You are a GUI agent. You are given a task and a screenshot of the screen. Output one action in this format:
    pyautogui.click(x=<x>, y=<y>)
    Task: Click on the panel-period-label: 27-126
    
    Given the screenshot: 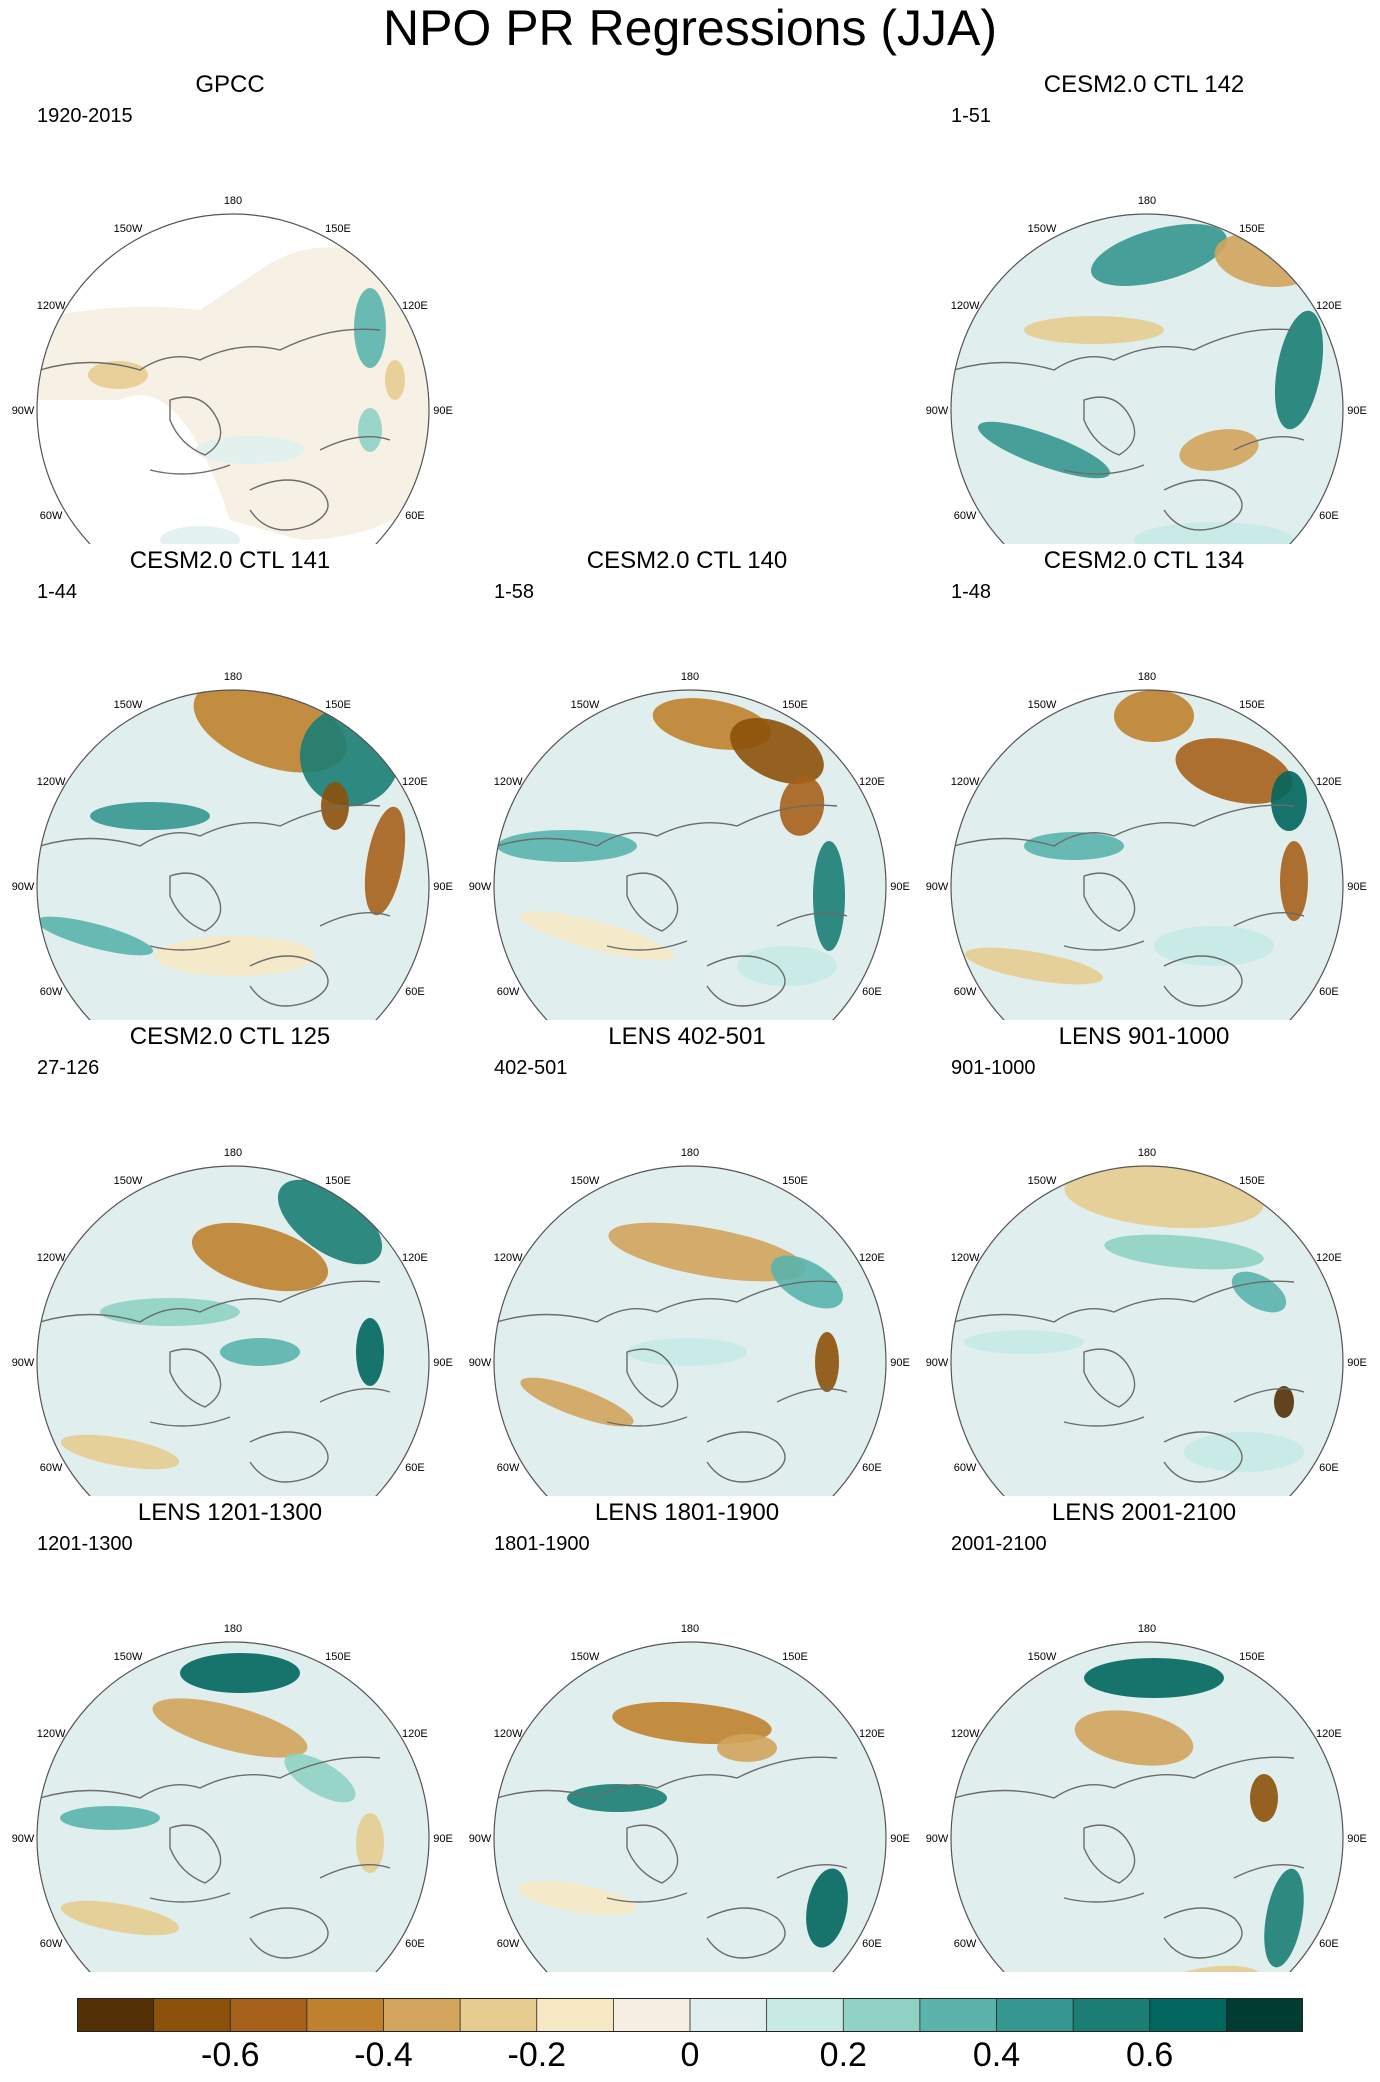 What is the action you would take?
    pyautogui.click(x=68, y=1068)
    